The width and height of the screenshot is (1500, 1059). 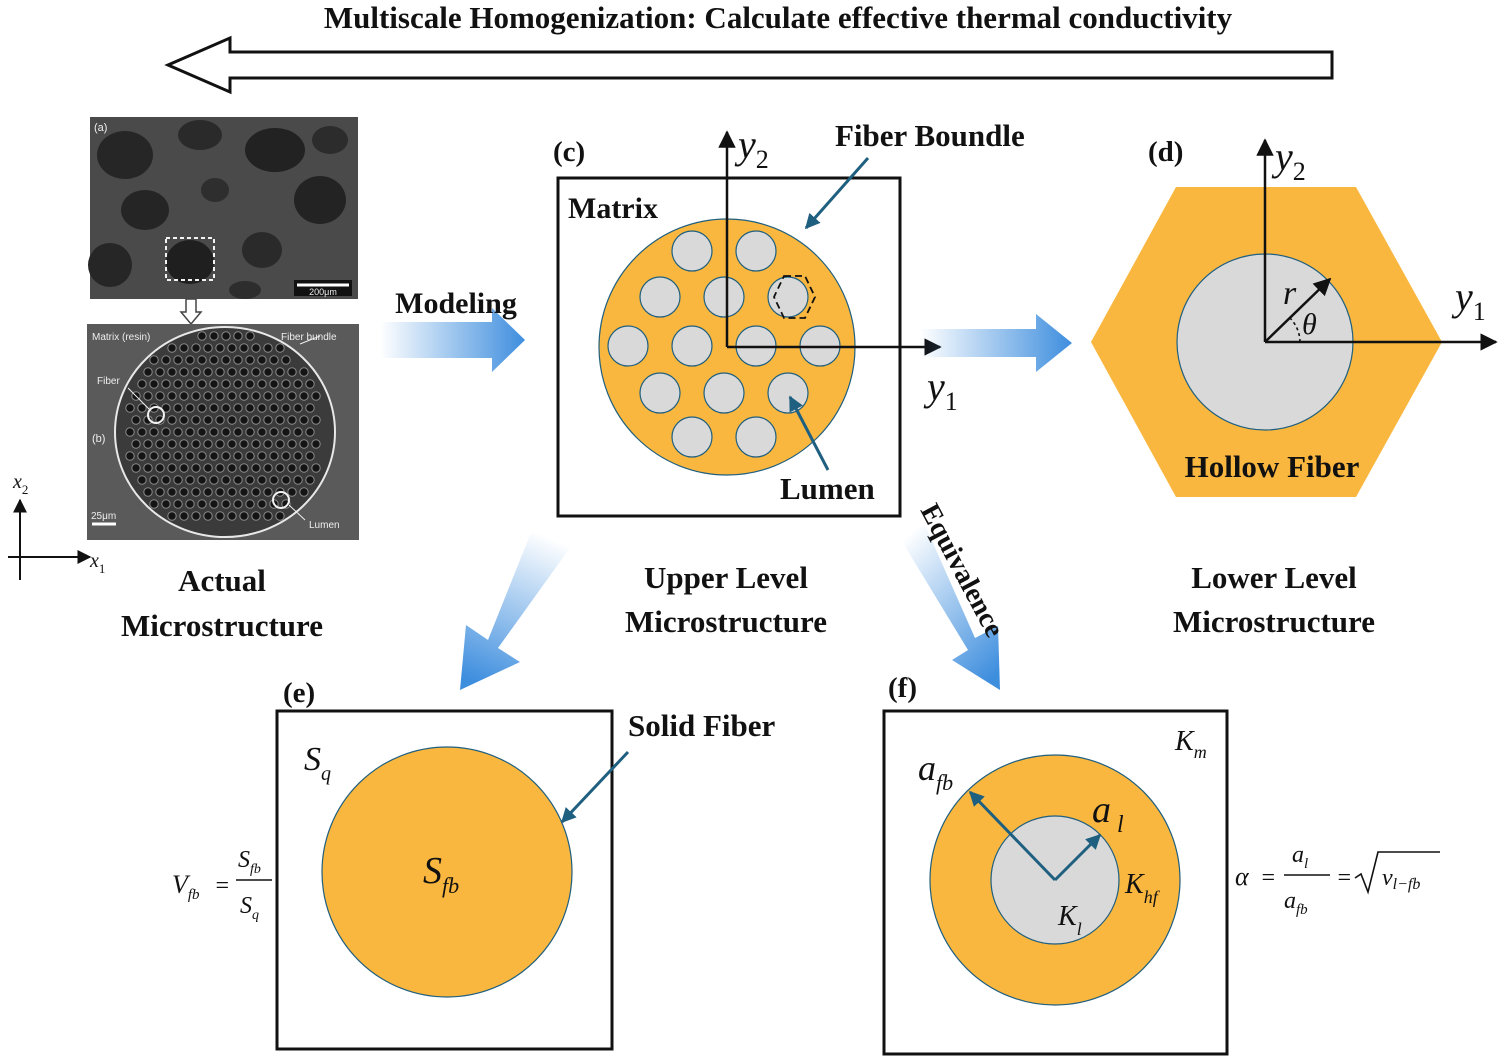 What do you see at coordinates (1468, 300) in the screenshot?
I see `panel-d-y1-label: y1` at bounding box center [1468, 300].